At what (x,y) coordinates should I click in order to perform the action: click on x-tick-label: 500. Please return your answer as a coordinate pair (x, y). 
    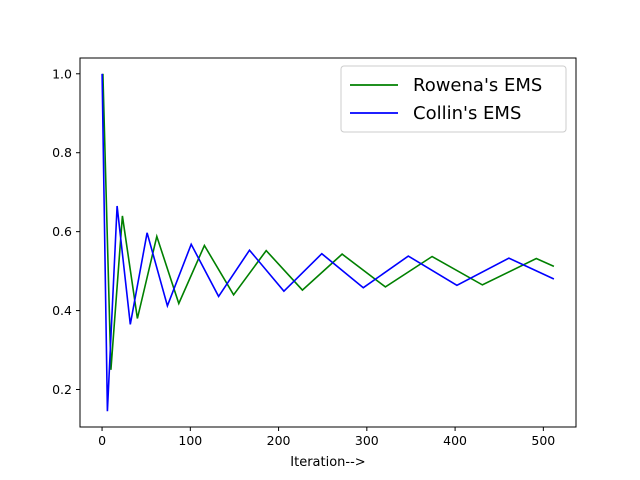
    Looking at the image, I should click on (543, 440).